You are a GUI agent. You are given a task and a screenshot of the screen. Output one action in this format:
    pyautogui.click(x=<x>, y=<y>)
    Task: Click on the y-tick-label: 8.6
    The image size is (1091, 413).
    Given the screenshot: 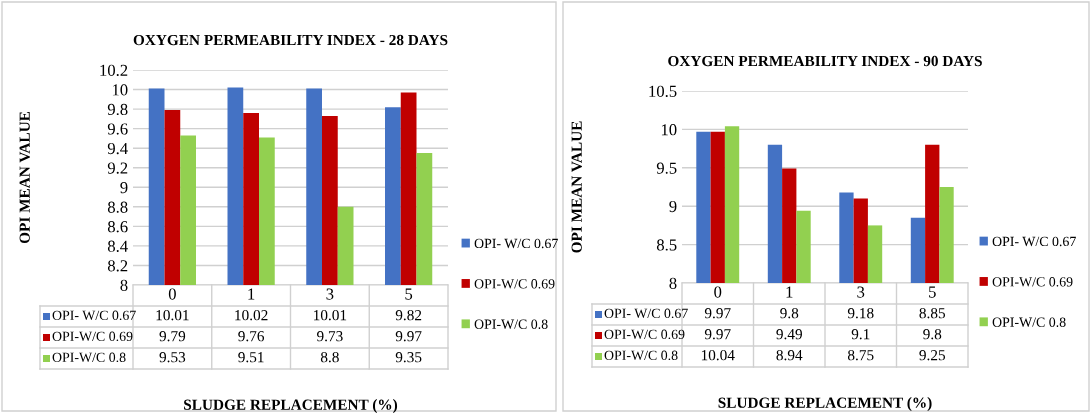 What is the action you would take?
    pyautogui.click(x=117, y=227)
    